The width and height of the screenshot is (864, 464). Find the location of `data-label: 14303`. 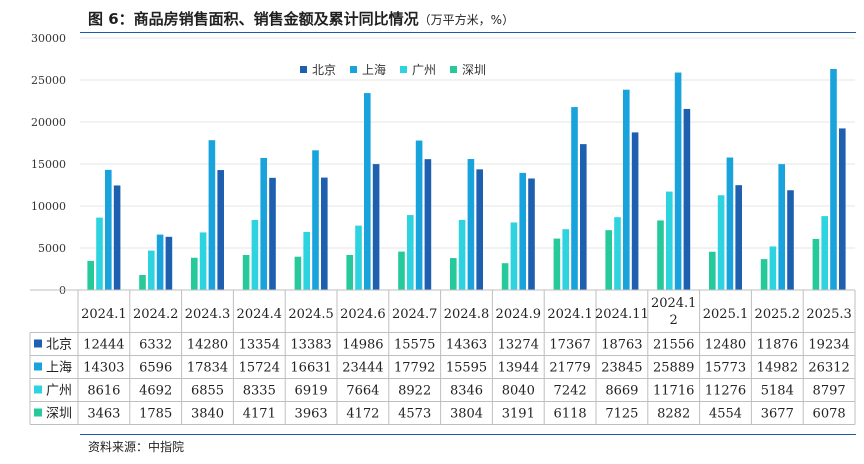

data-label: 14303 is located at coordinates (103, 368).